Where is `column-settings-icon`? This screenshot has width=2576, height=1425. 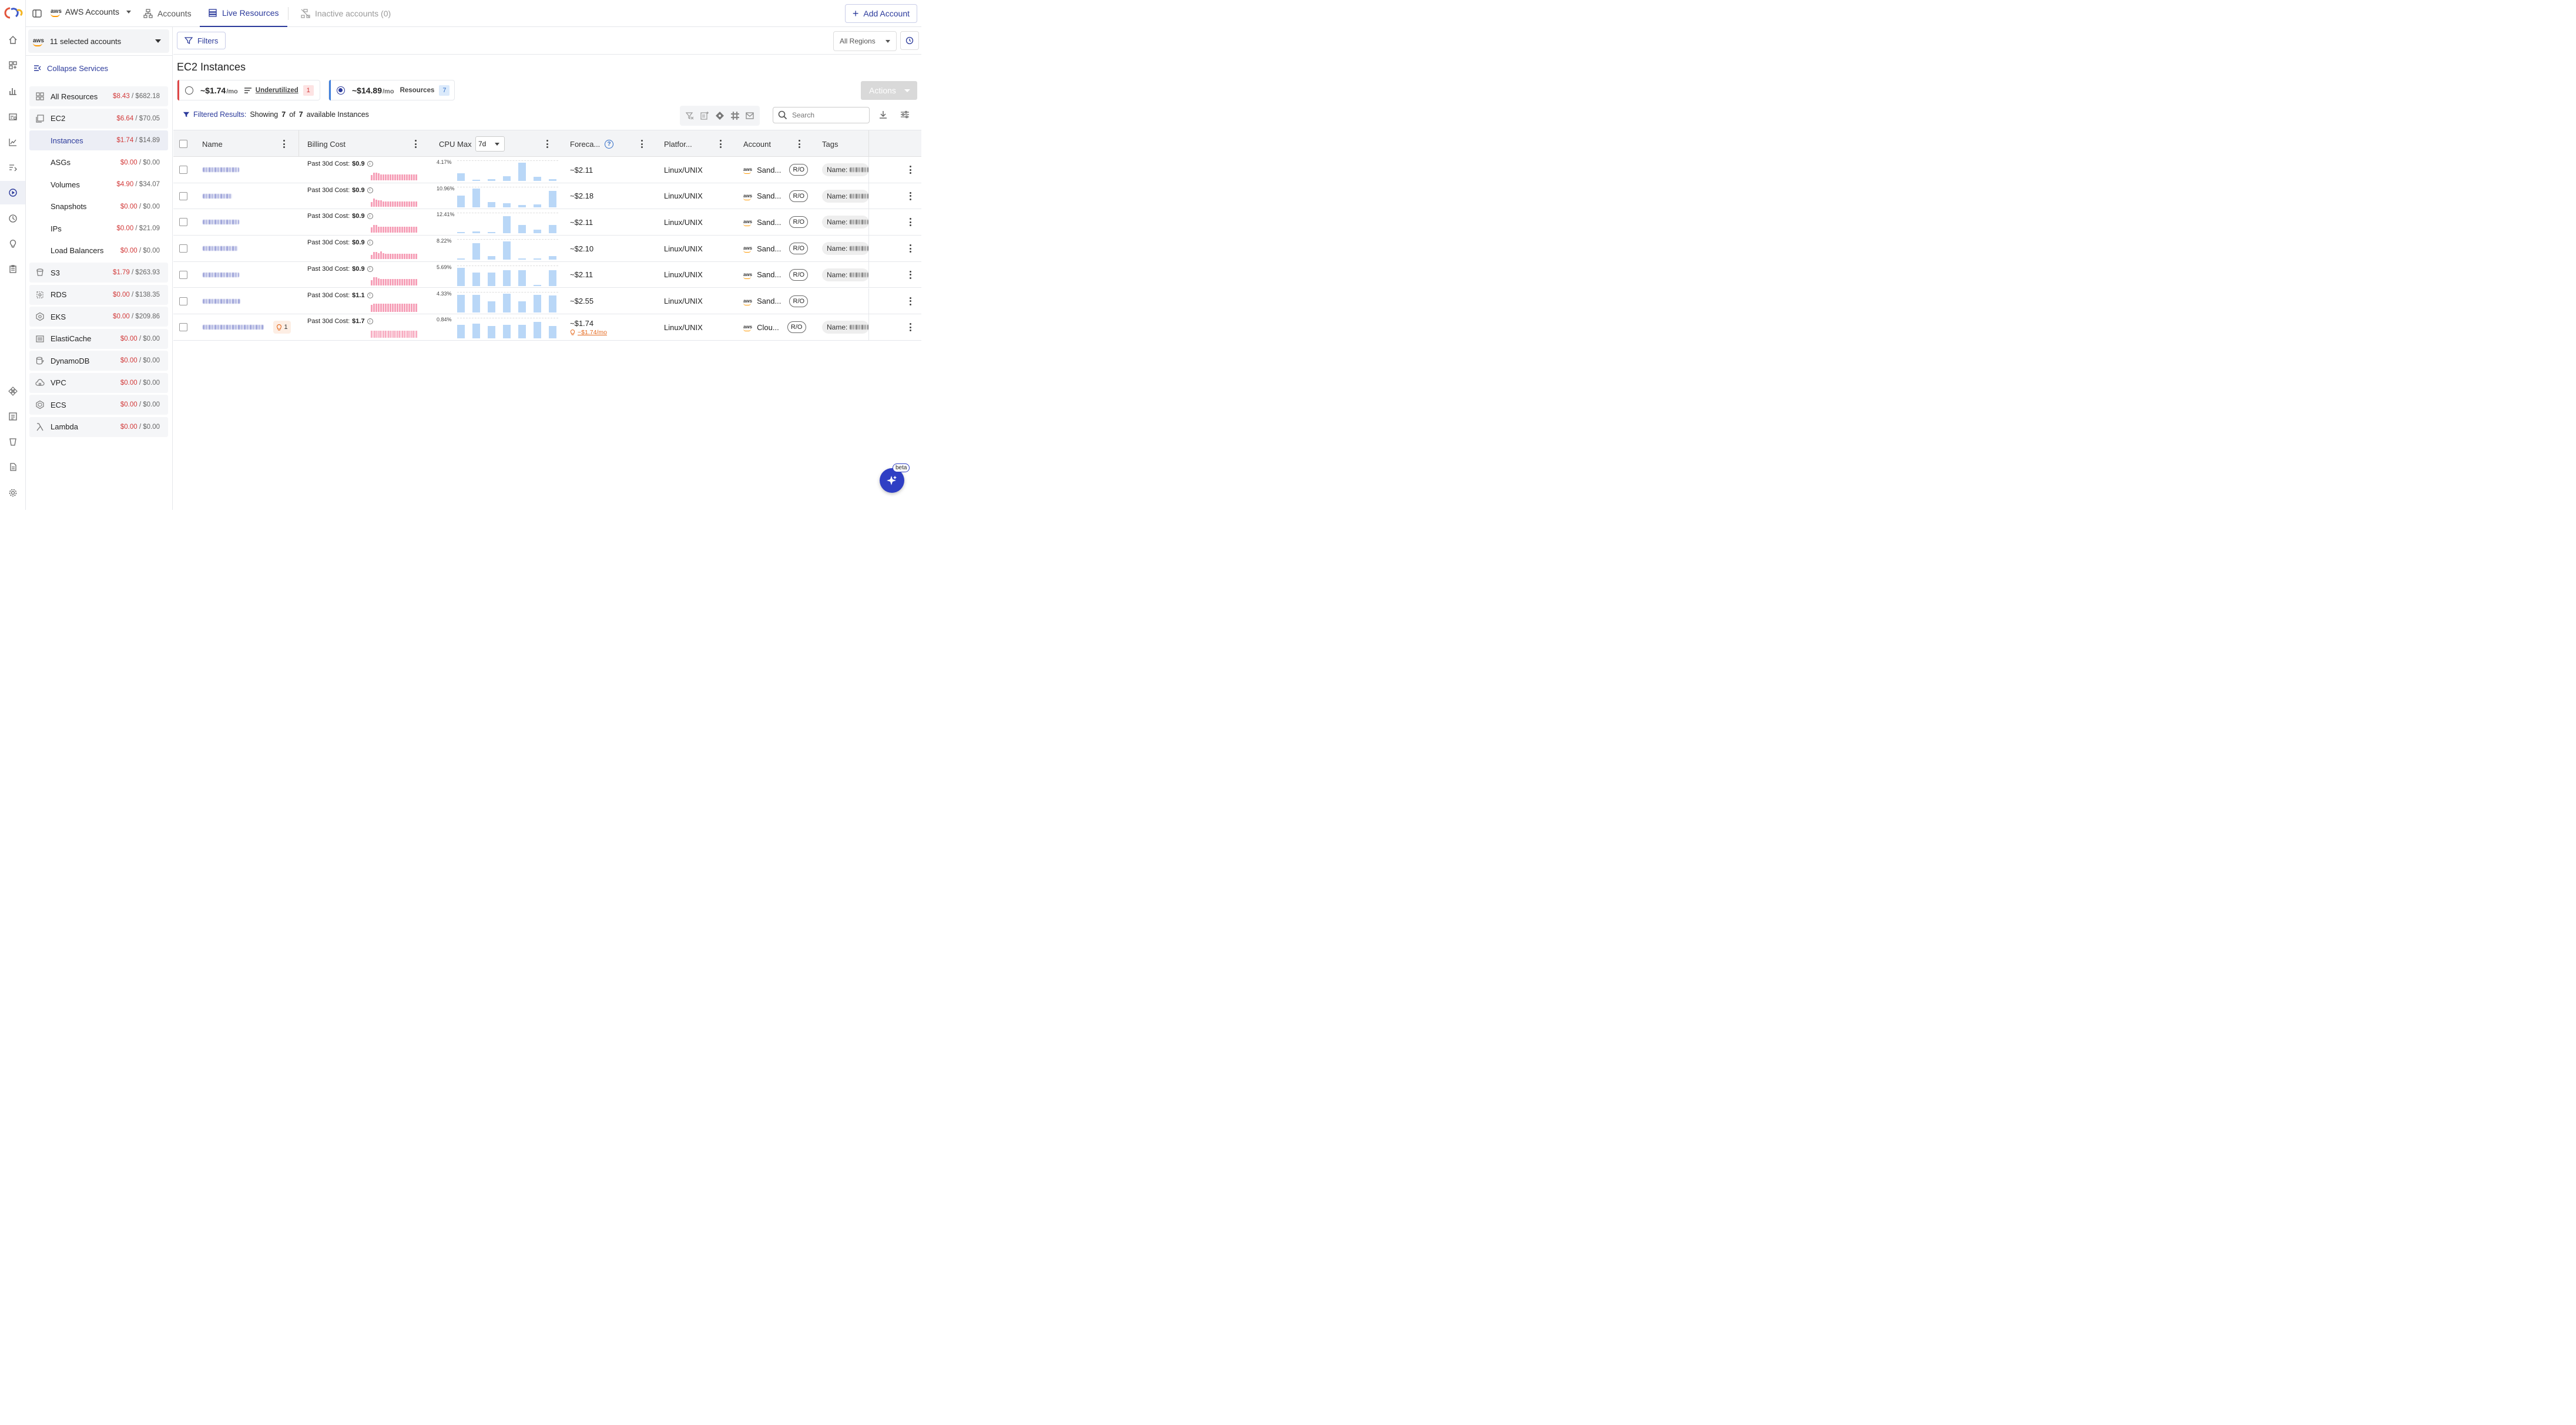
column-settings-icon is located at coordinates (905, 114).